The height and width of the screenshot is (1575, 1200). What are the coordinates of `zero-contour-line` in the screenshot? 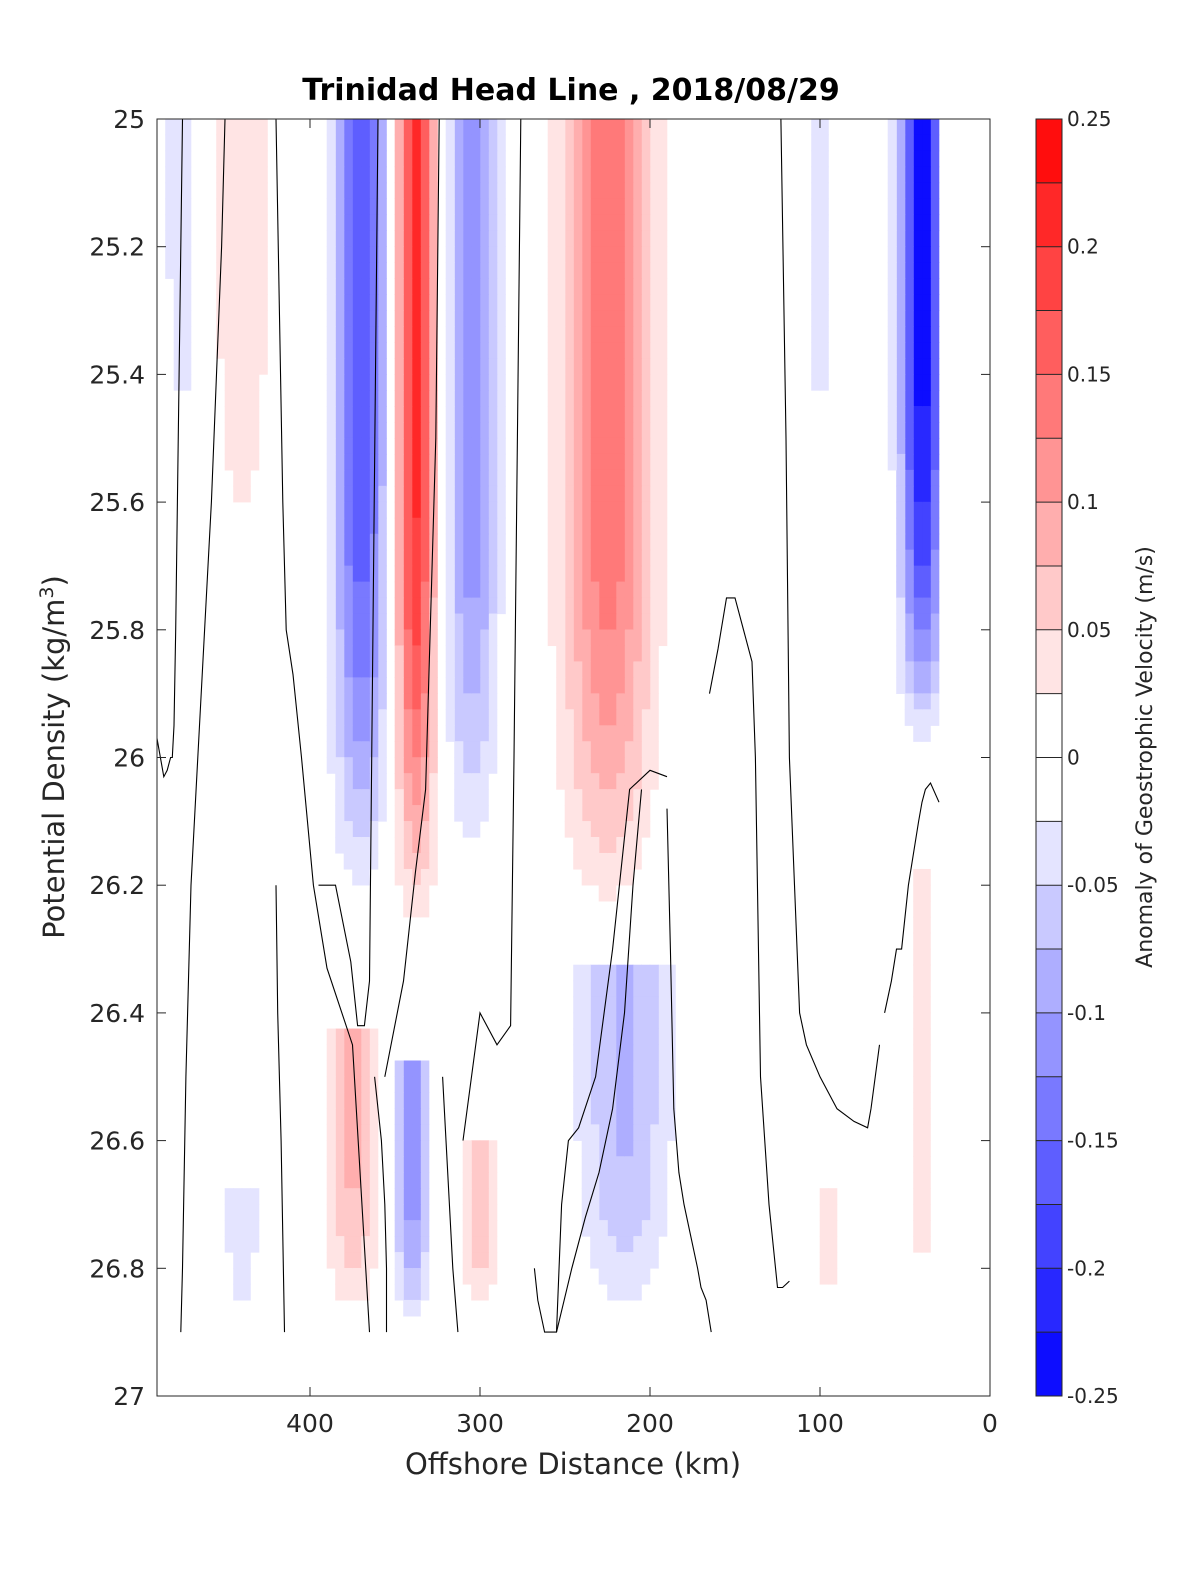 It's located at (323, 726).